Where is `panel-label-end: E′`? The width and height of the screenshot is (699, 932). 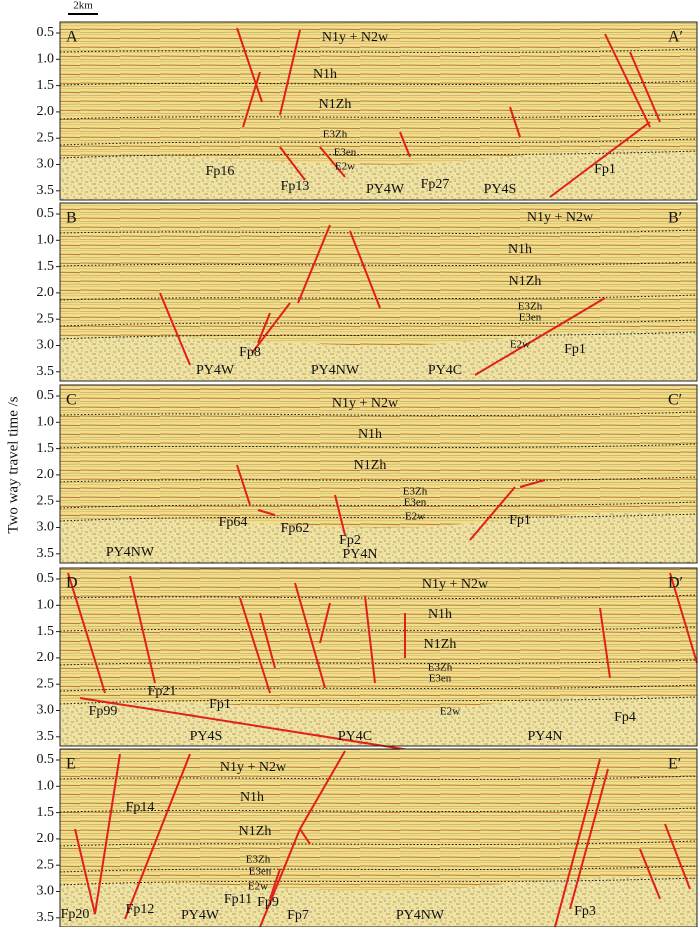 panel-label-end: E′ is located at coordinates (674, 764).